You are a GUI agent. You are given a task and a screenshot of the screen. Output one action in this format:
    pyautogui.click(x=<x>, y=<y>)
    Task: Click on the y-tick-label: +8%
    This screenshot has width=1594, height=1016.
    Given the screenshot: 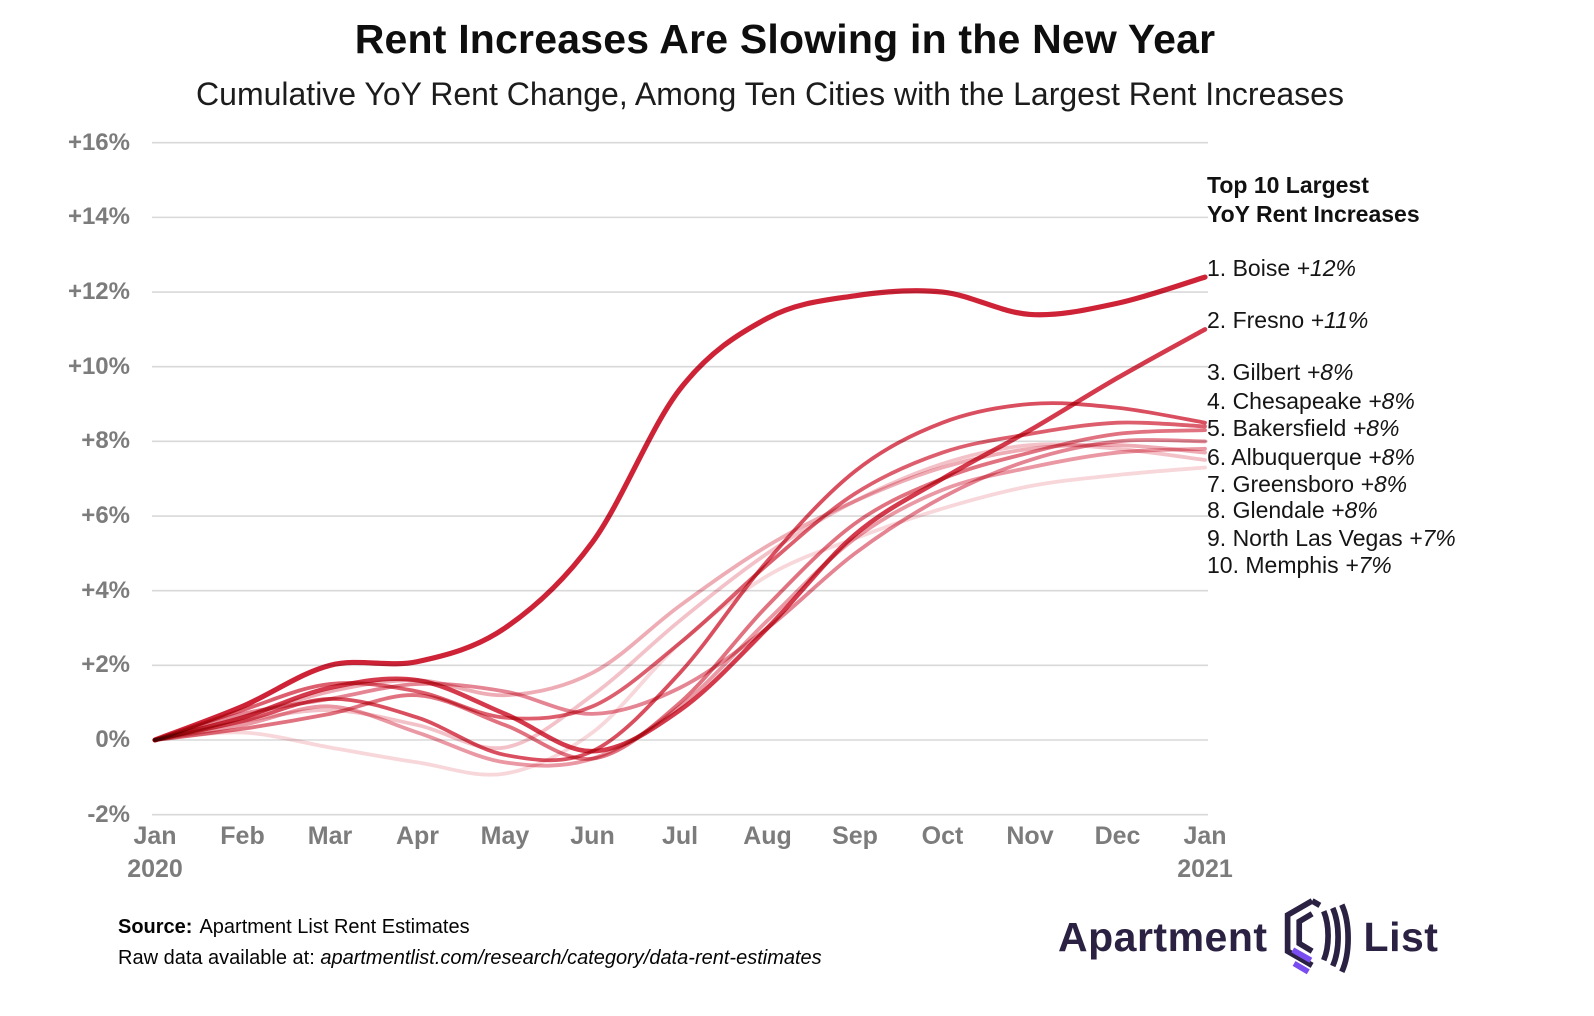 What is the action you would take?
    pyautogui.click(x=105, y=441)
    